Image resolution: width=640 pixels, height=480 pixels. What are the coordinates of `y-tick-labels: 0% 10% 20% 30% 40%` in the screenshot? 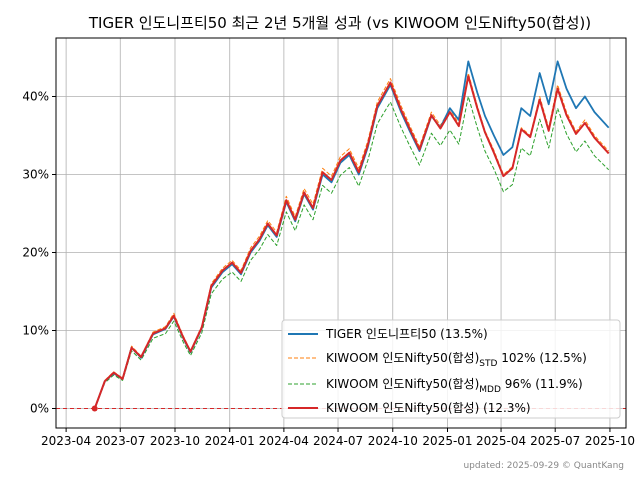 It's located at (35, 253).